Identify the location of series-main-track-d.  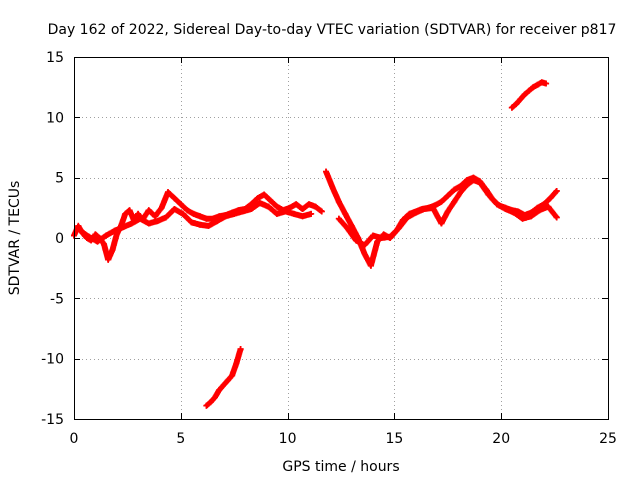
(447, 213).